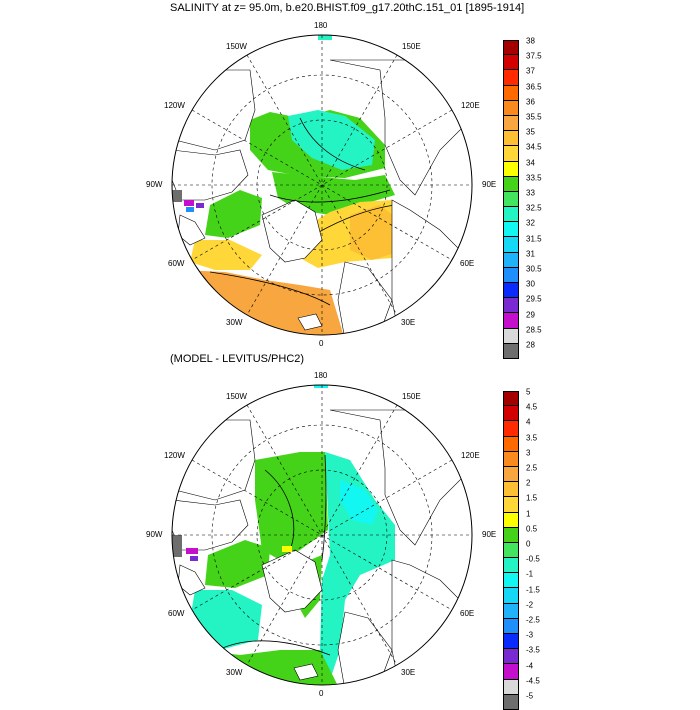 This screenshot has height=710, width=700. I want to click on colorbar-tick-label: -2.5, so click(533, 620).